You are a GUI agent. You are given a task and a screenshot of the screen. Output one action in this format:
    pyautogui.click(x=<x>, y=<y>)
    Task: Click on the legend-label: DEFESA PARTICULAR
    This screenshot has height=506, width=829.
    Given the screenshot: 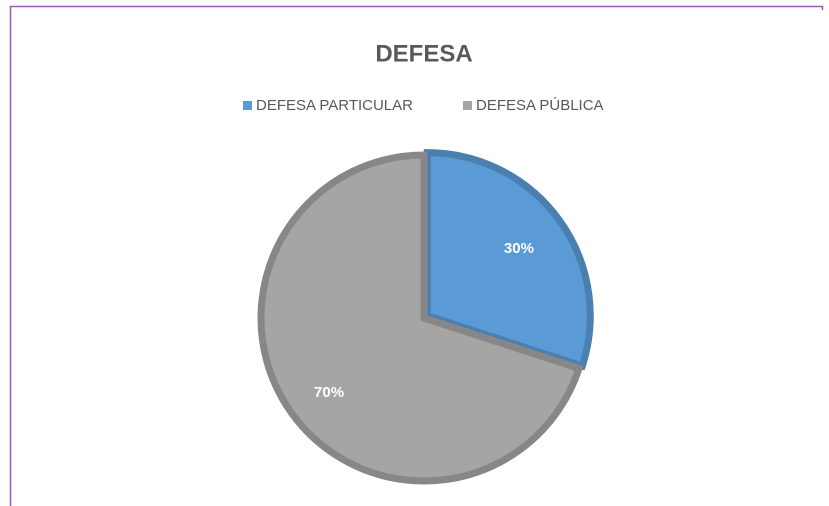 What is the action you would take?
    pyautogui.click(x=334, y=105)
    